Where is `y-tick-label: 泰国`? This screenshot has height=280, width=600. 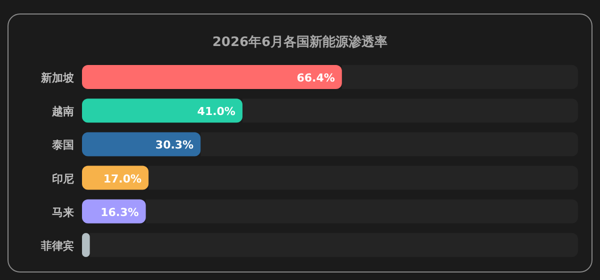
y-tick-label: 泰国 is located at coordinates (62, 145).